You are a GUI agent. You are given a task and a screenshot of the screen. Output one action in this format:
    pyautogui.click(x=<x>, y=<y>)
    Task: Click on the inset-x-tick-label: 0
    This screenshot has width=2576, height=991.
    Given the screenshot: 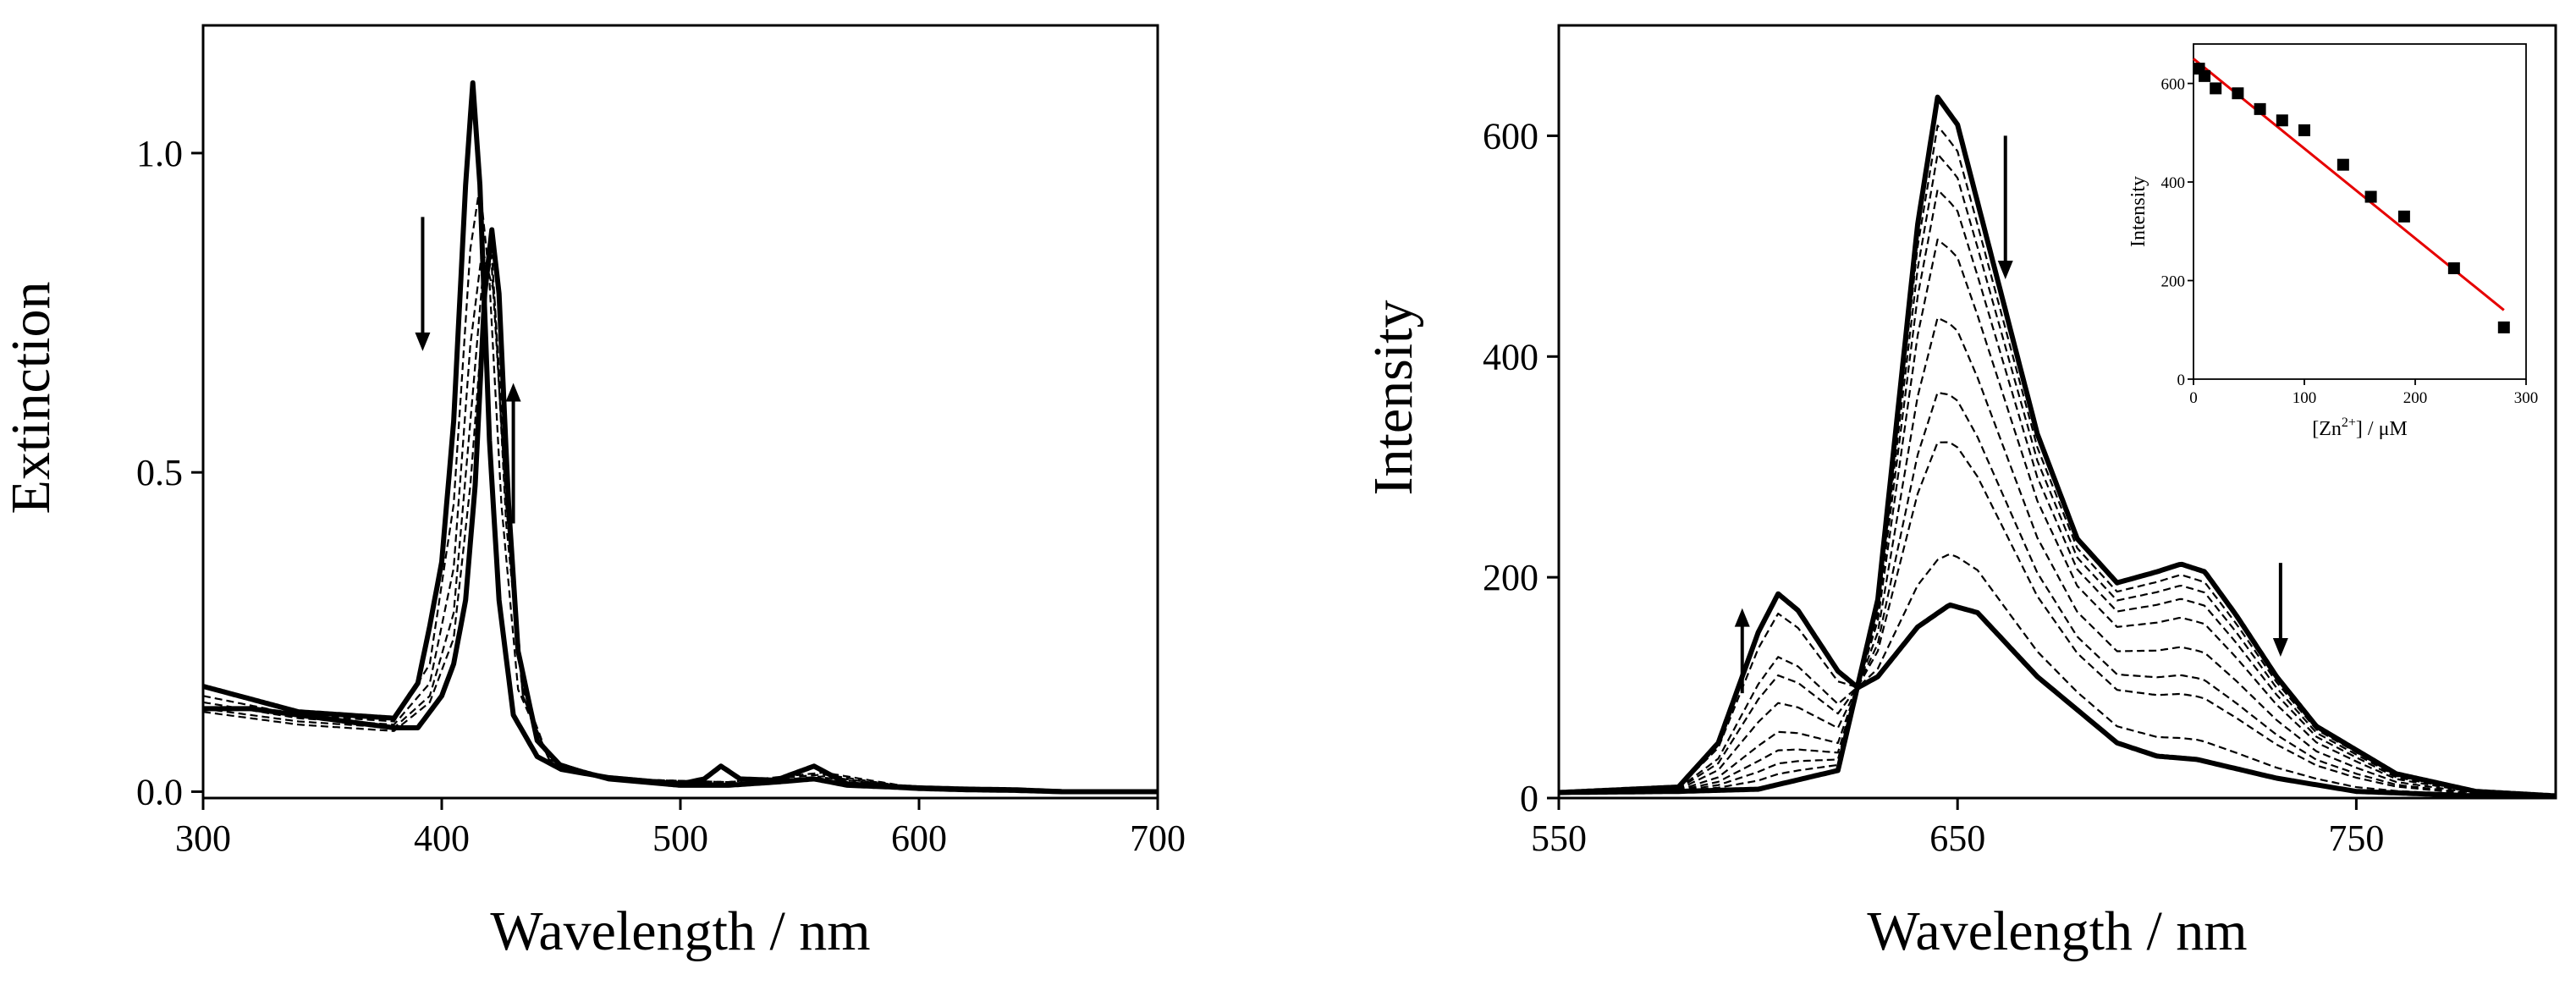 What is the action you would take?
    pyautogui.click(x=2193, y=398)
    